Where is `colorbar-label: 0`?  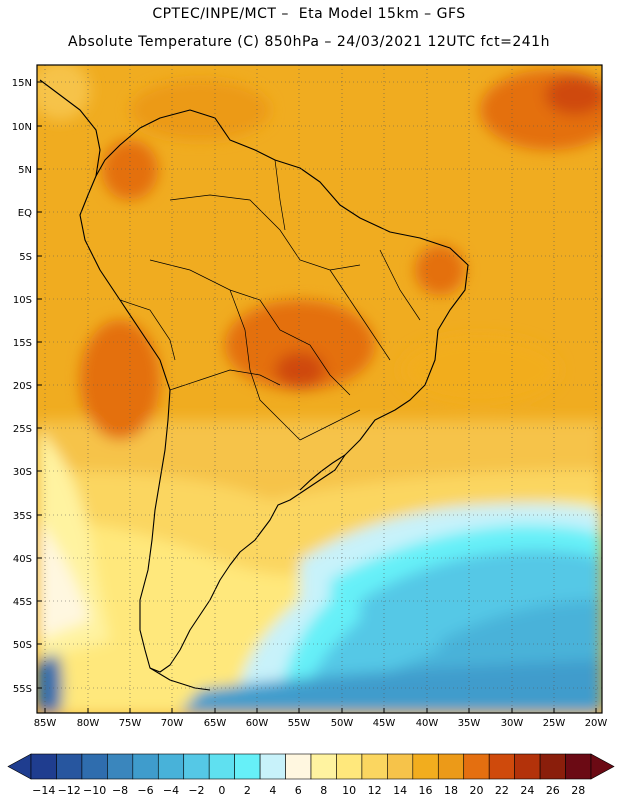
colorbar-label: 0 is located at coordinates (221, 790).